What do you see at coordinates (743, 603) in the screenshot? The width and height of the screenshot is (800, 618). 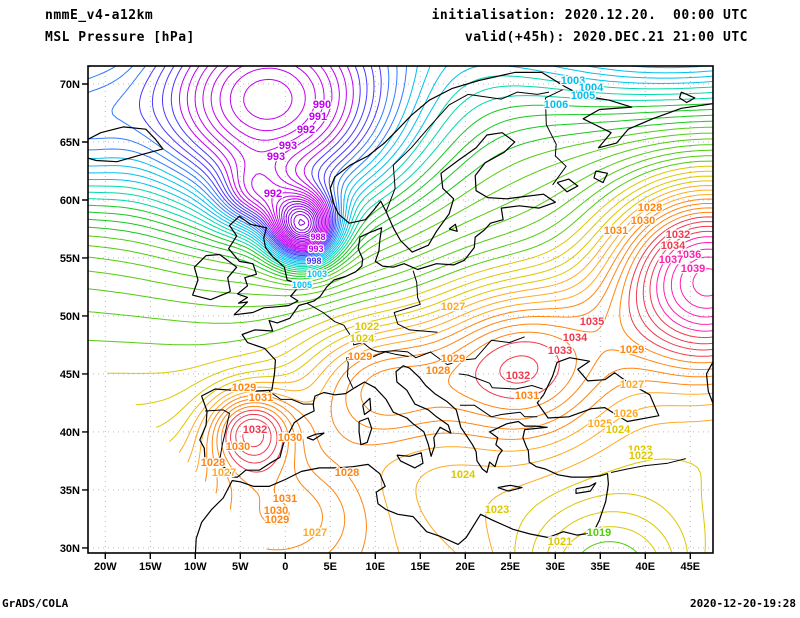 I see `plot-timestamp: 2020-12-20-19:28` at bounding box center [743, 603].